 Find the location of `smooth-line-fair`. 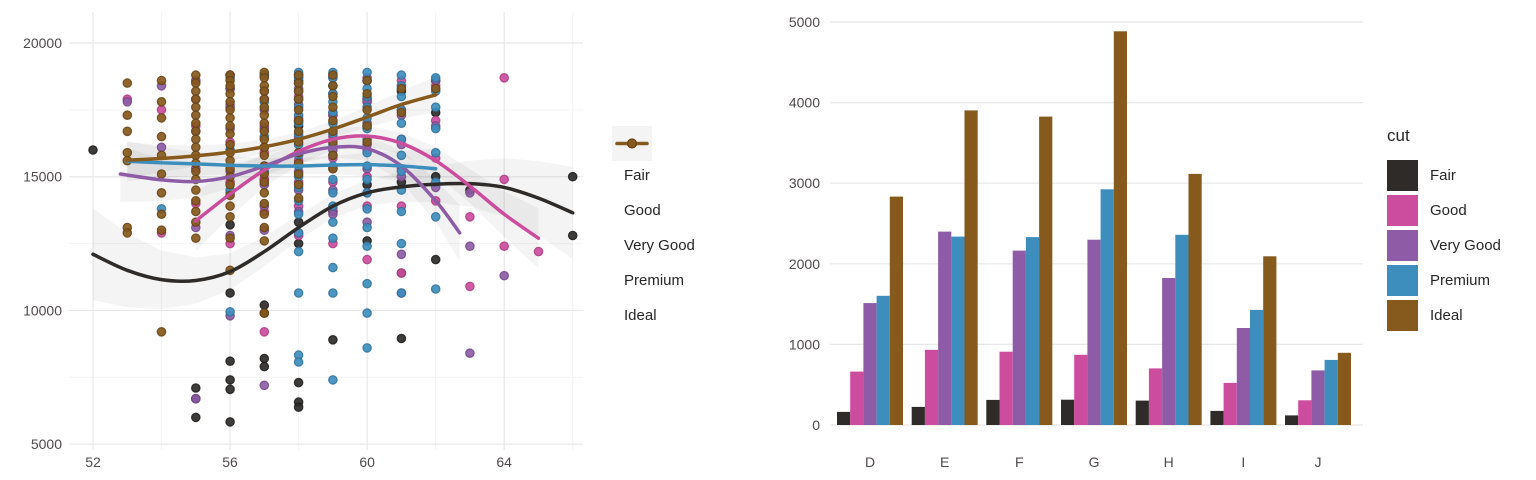

smooth-line-fair is located at coordinates (333, 232).